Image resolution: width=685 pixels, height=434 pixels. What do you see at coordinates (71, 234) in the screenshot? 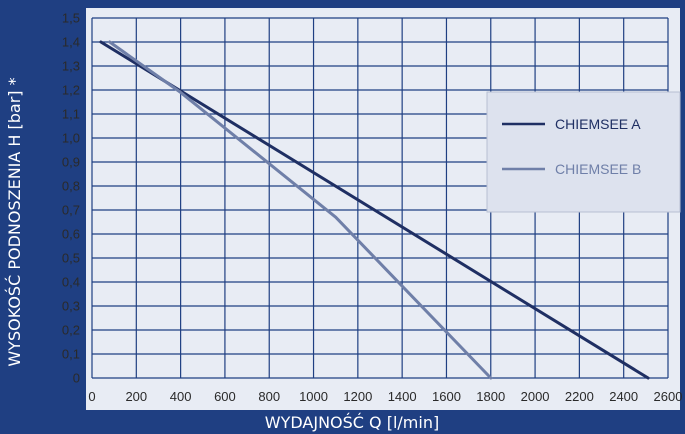
I see `y-tick-label: 0,6` at bounding box center [71, 234].